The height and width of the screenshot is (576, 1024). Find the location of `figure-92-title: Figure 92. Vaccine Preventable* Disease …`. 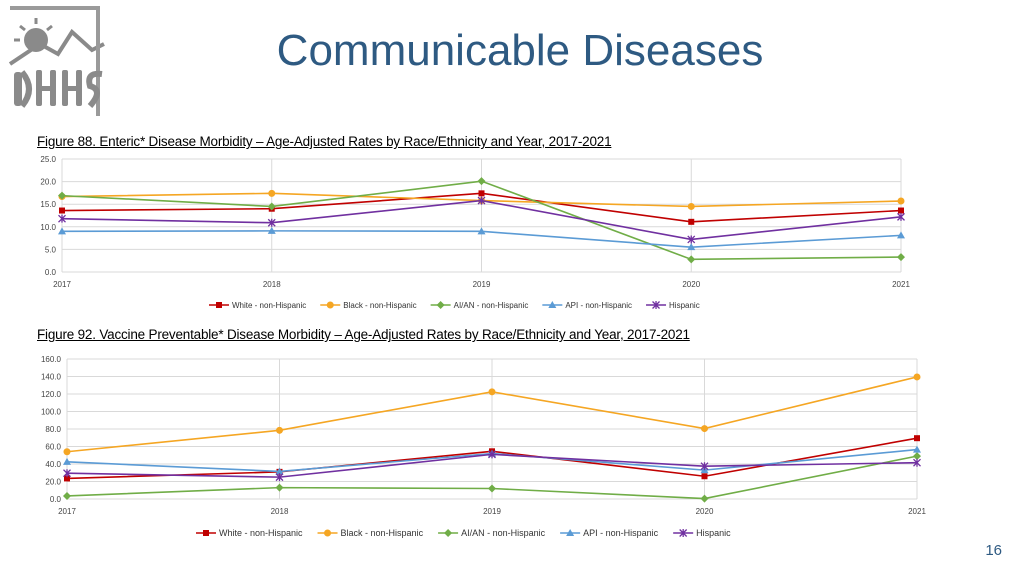

figure-92-title: Figure 92. Vaccine Preventable* Disease … is located at coordinates (363, 334).